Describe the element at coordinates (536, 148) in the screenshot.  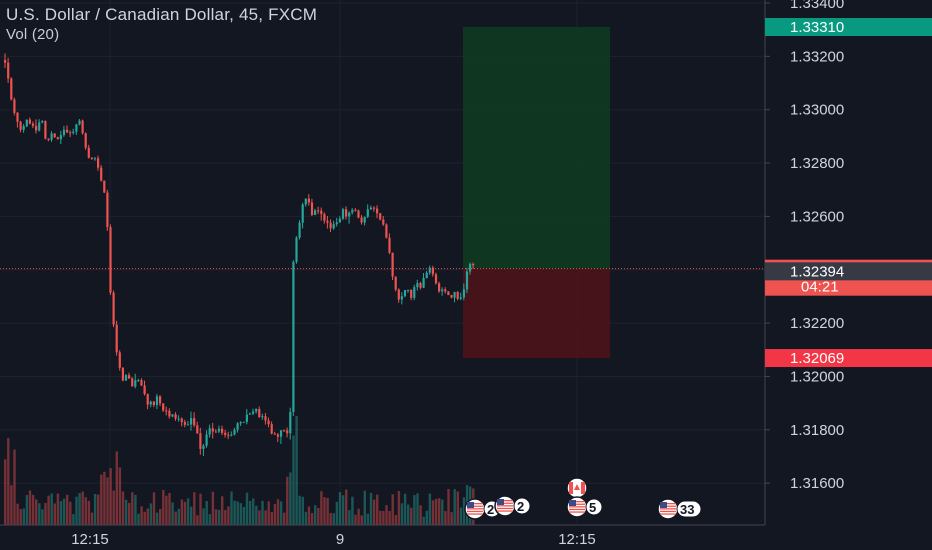
I see `profit-zone` at that location.